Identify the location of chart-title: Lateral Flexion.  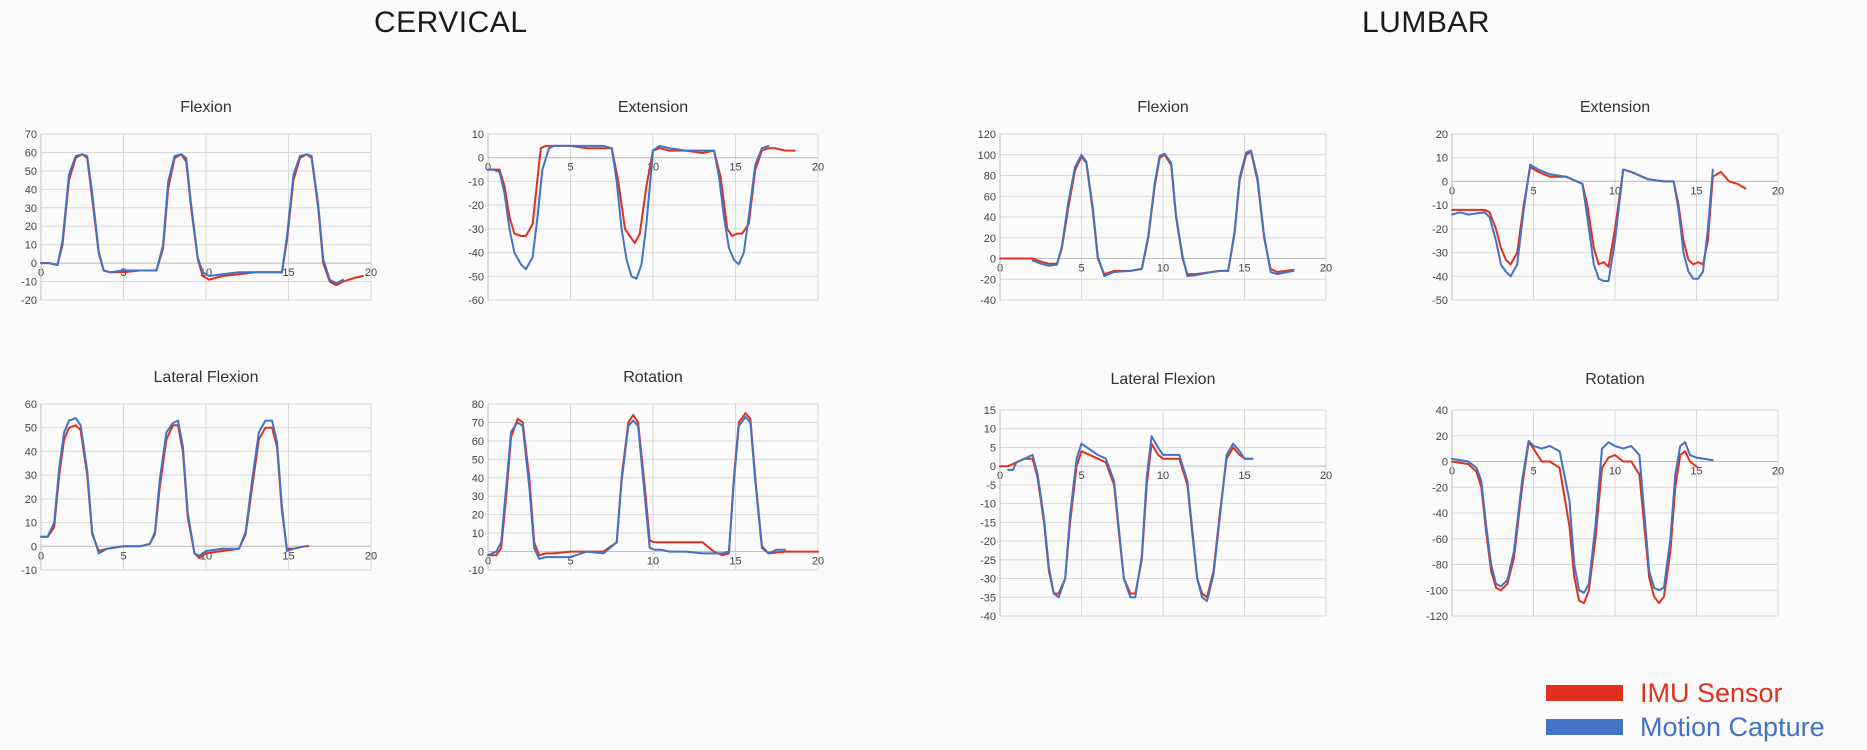
(1163, 379).